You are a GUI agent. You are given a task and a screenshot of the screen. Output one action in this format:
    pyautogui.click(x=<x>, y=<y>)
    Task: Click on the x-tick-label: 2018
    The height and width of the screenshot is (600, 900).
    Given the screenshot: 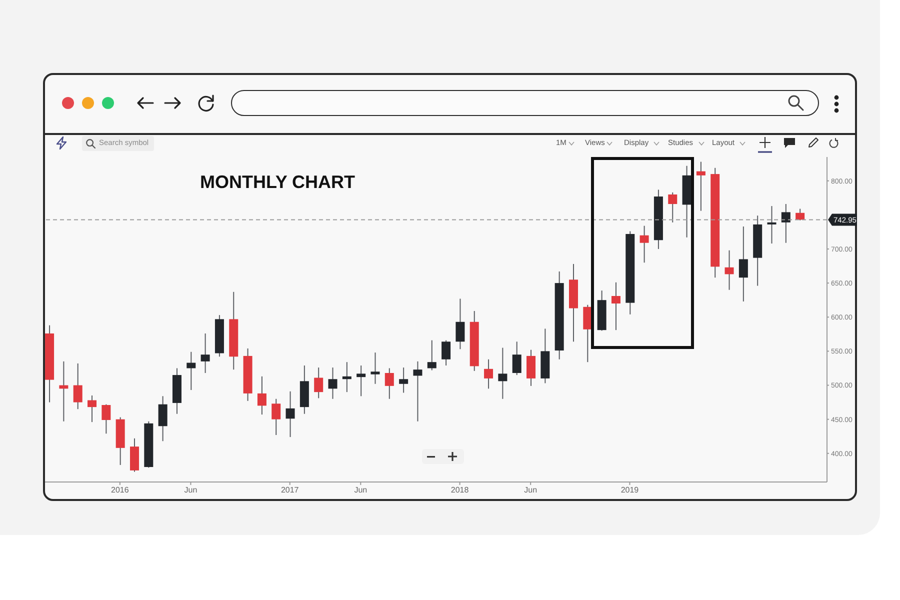 What is the action you would take?
    pyautogui.click(x=460, y=490)
    